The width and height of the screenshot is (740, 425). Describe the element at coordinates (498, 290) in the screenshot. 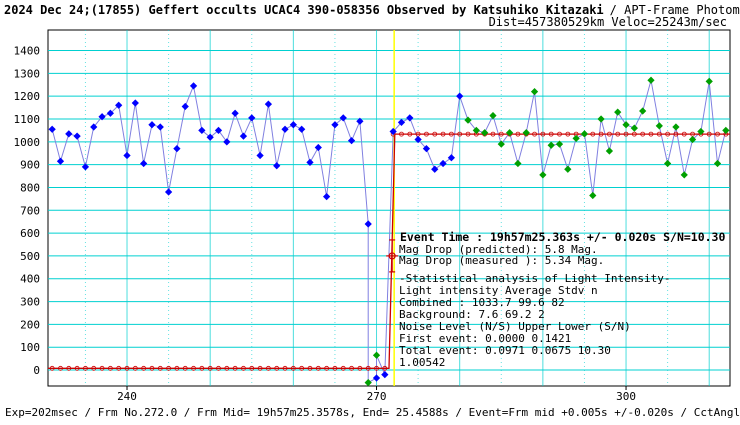

I see `stat-line: Light intensity Average Stdv n` at that location.